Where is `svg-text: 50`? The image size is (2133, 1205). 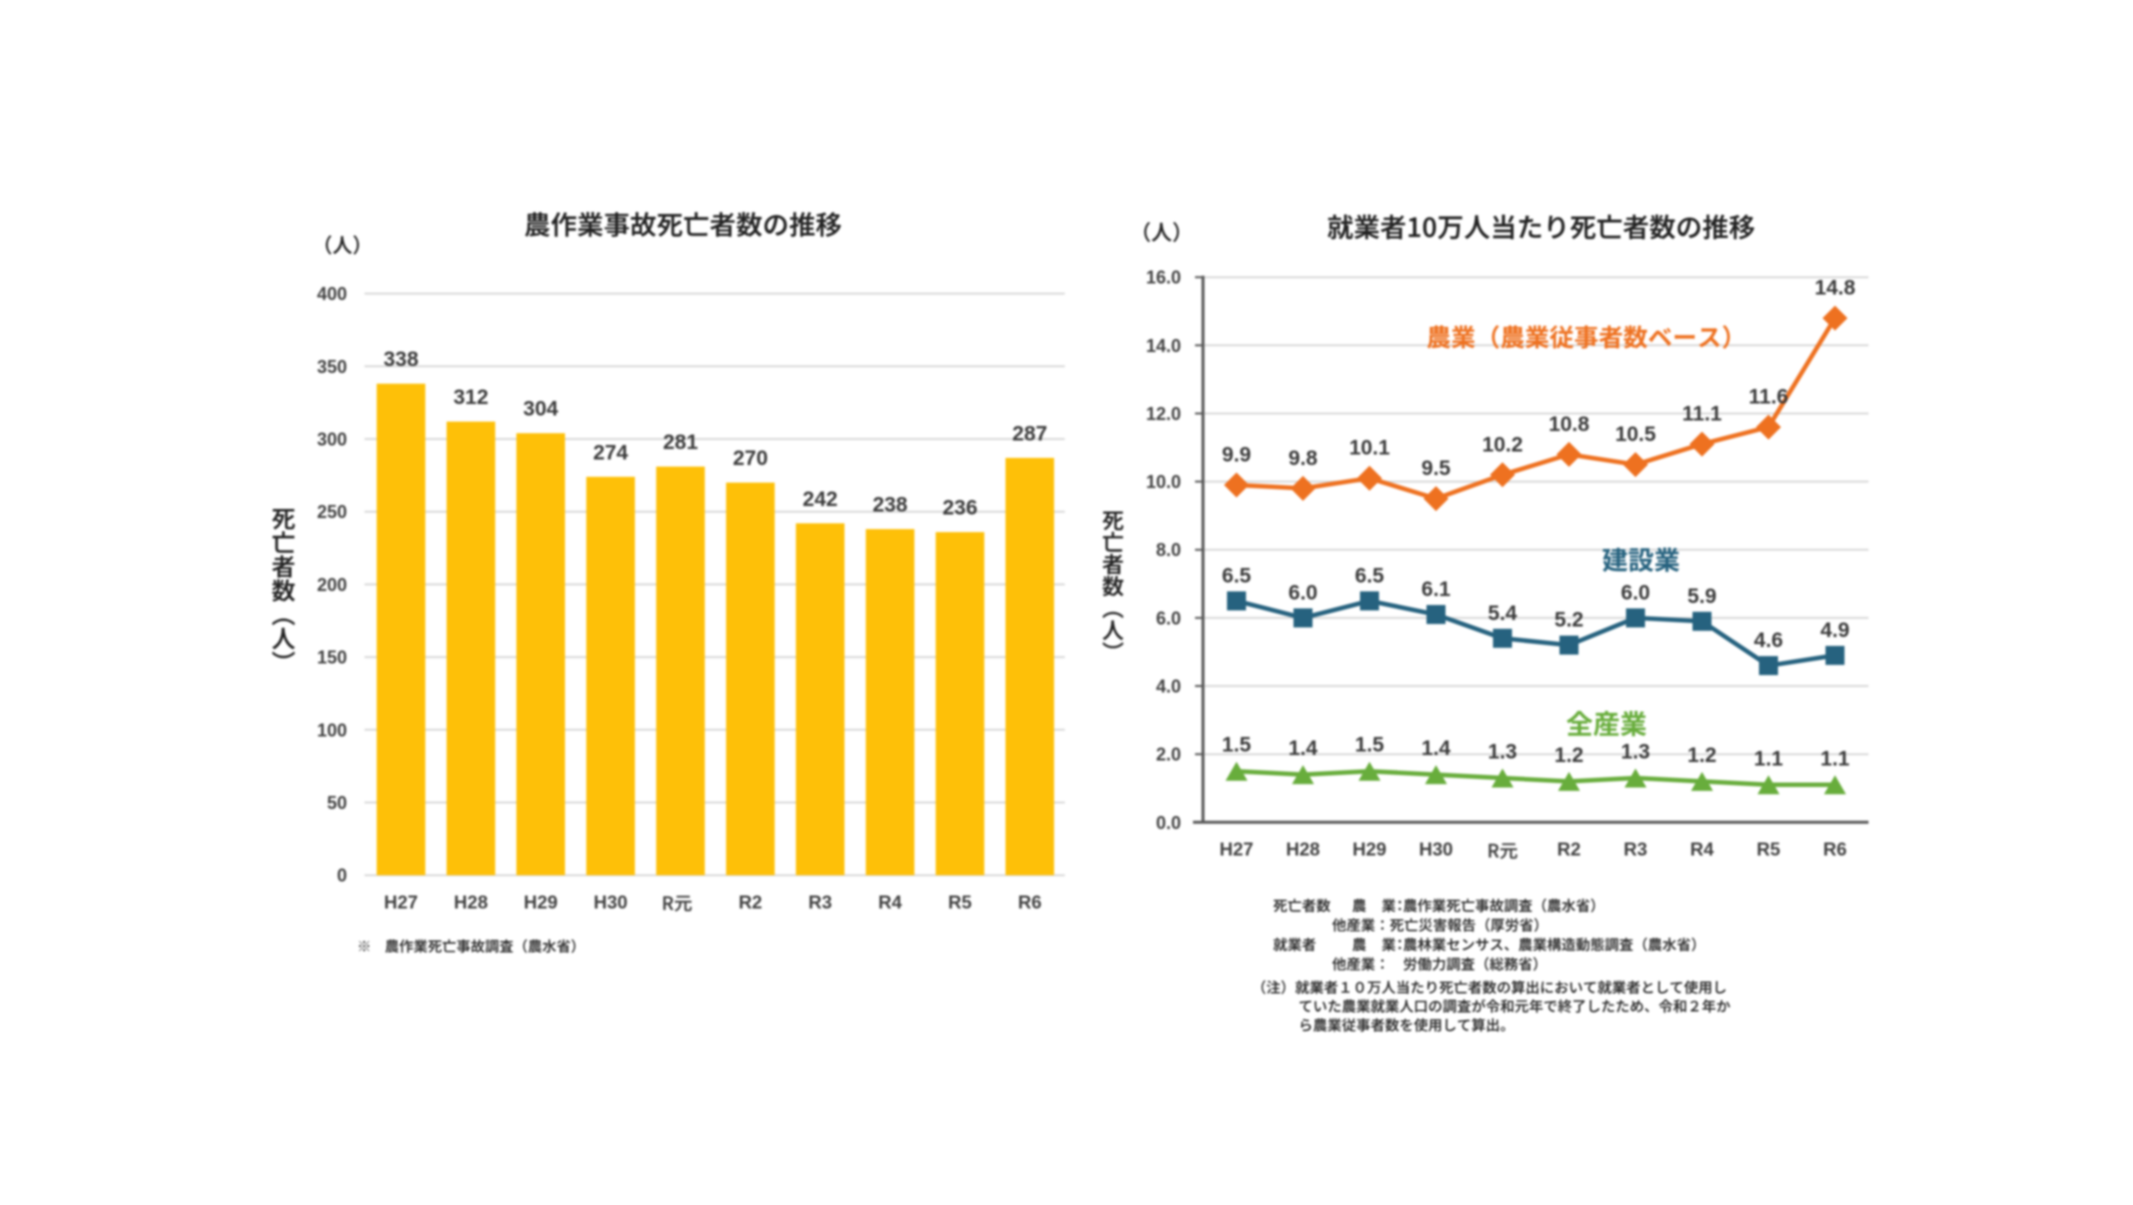 svg-text: 50 is located at coordinates (337, 803).